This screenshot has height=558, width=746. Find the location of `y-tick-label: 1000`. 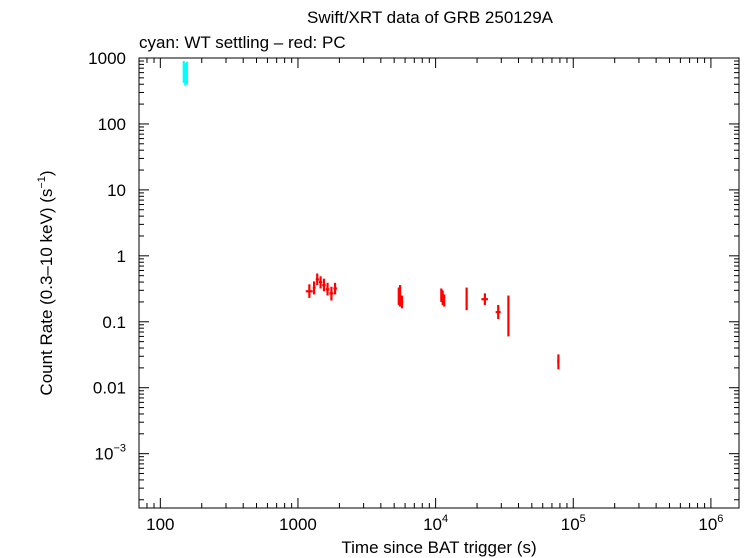

y-tick-label: 1000 is located at coordinates (107, 58).